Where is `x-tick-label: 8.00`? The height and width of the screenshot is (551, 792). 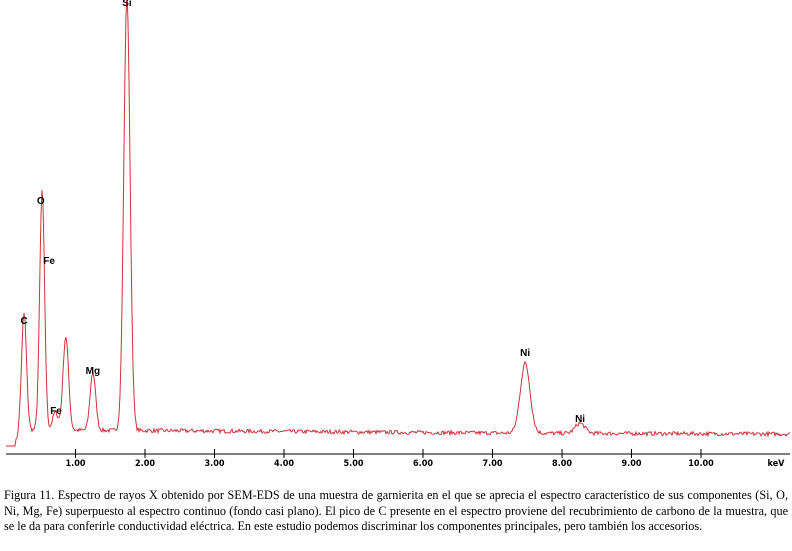
x-tick-label: 8.00 is located at coordinates (562, 464).